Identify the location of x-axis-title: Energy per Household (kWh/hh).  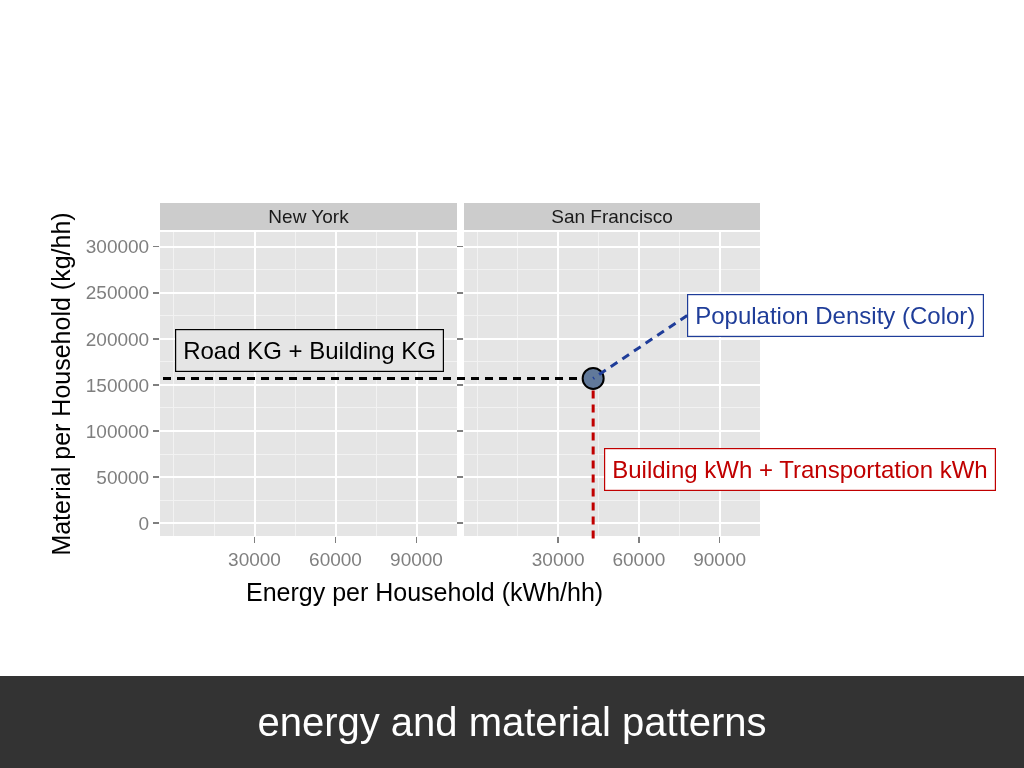
(425, 592).